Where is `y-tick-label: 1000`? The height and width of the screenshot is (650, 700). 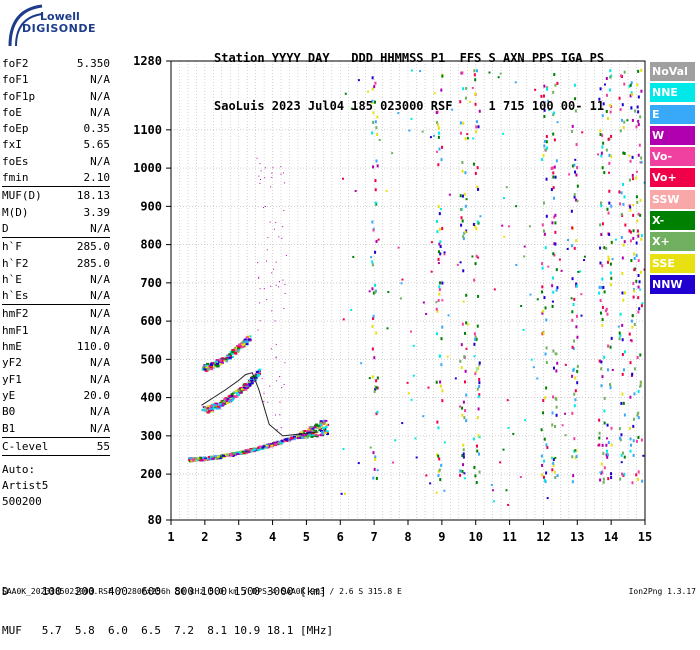
y-tick-label: 1000 is located at coordinates (147, 168).